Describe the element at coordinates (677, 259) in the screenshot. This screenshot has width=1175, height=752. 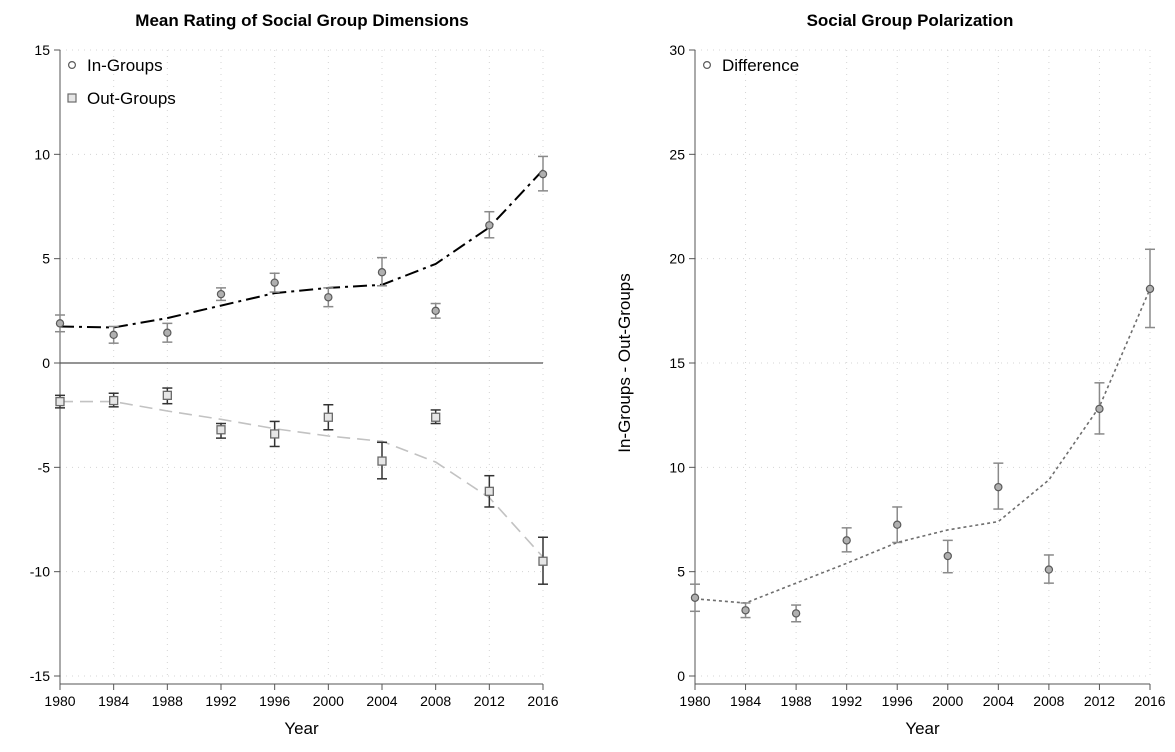
I see `y-tick-label: 20` at that location.